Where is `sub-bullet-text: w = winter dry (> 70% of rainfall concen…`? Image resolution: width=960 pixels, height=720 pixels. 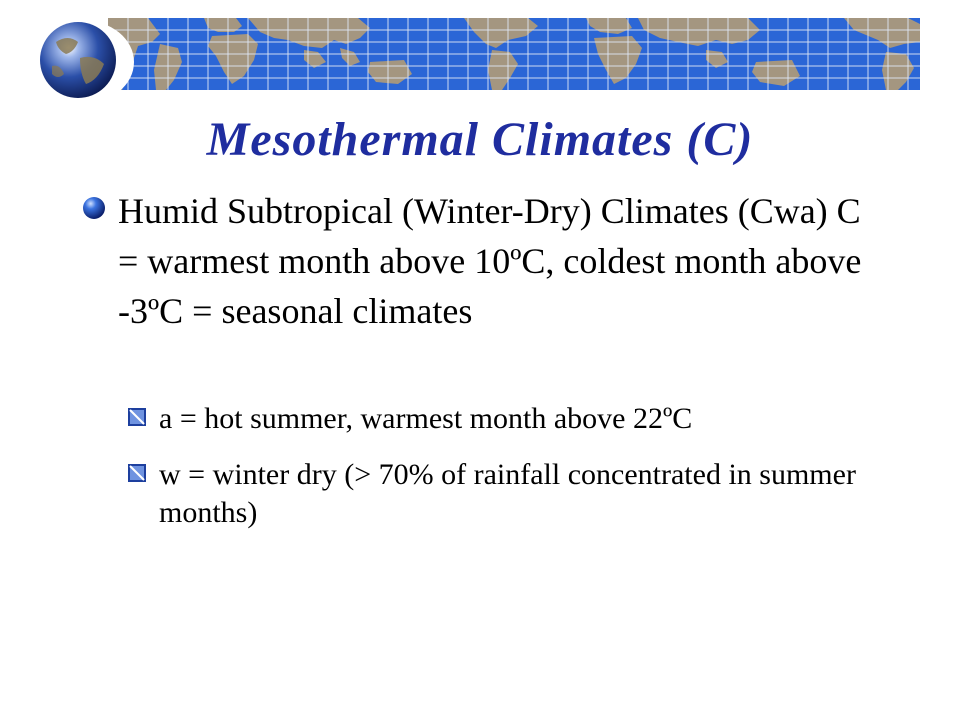
sub-bullet-text: w = winter dry (> 70% of rainfall concen… is located at coordinates (507, 493).